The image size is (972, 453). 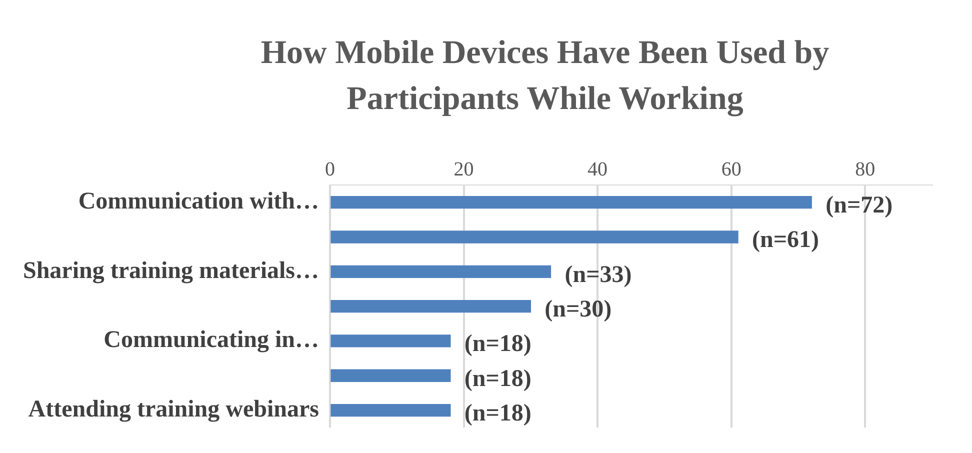 What do you see at coordinates (464, 169) in the screenshot?
I see `x-tick-label: 20` at bounding box center [464, 169].